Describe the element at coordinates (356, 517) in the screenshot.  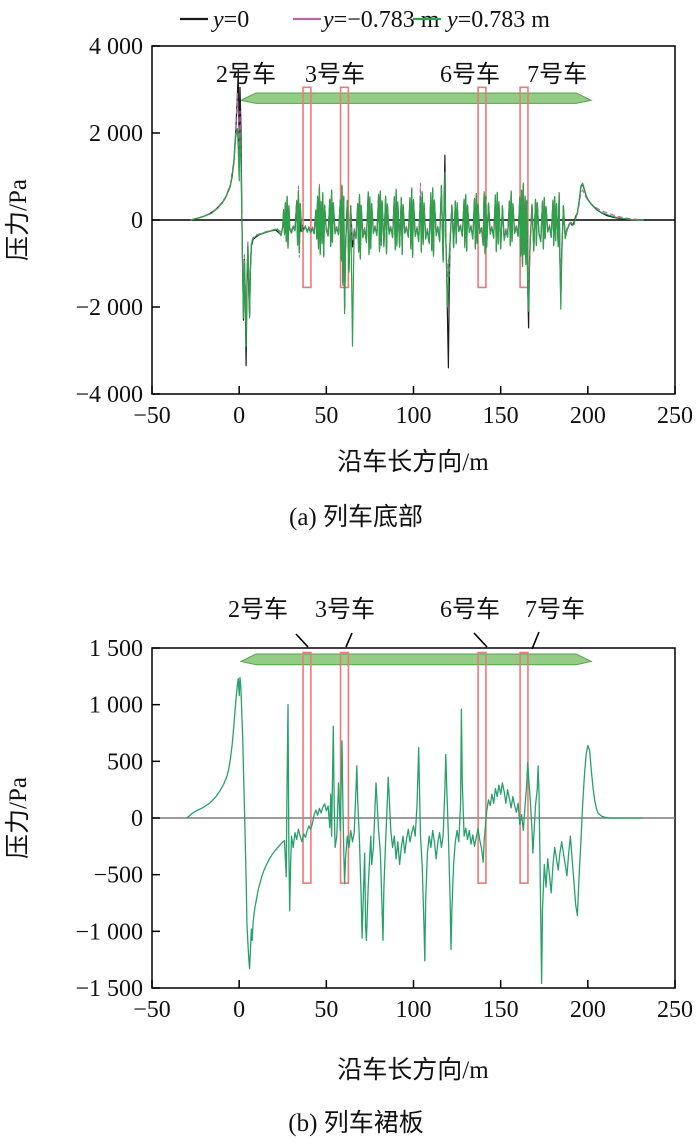
I see `chart-a-caption: (a) 列车底部` at that location.